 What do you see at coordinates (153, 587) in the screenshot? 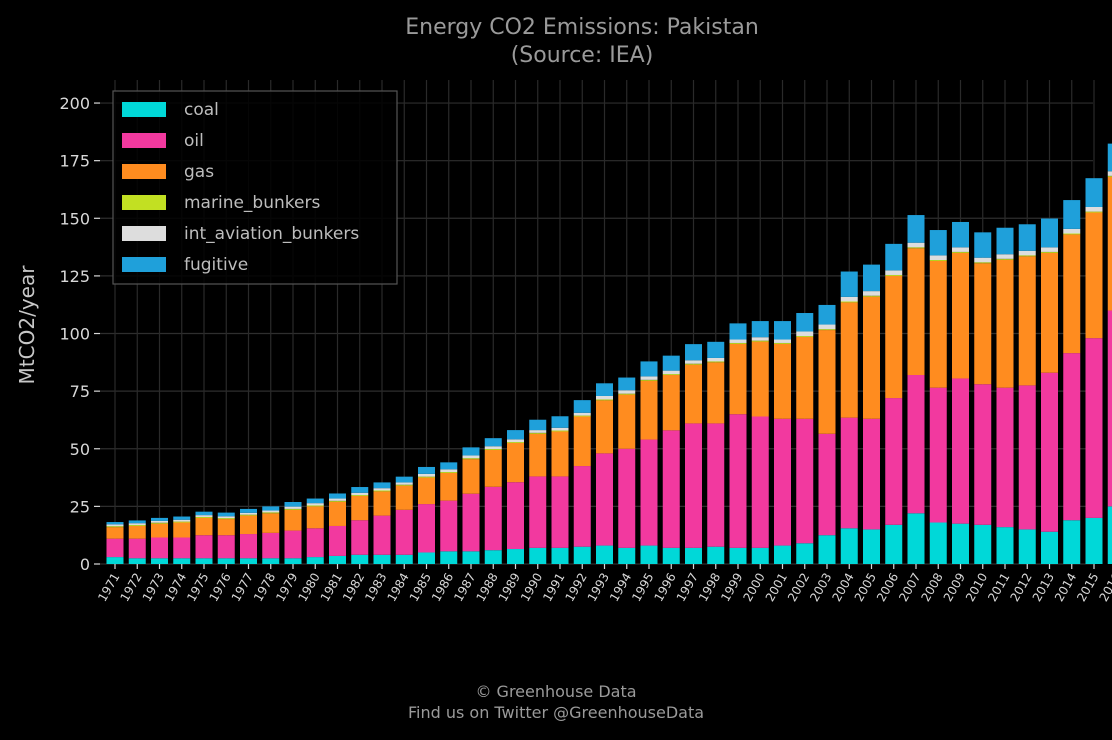
I see `x-tick-label: 1973` at bounding box center [153, 587].